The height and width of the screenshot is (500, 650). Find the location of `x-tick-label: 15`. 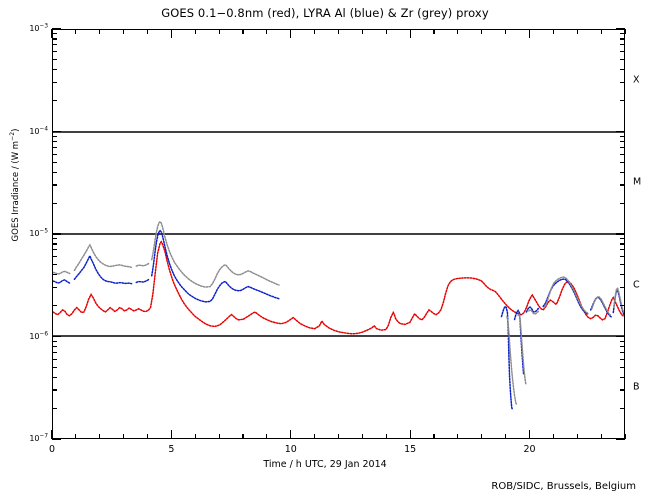

x-tick-label: 15 is located at coordinates (410, 449).